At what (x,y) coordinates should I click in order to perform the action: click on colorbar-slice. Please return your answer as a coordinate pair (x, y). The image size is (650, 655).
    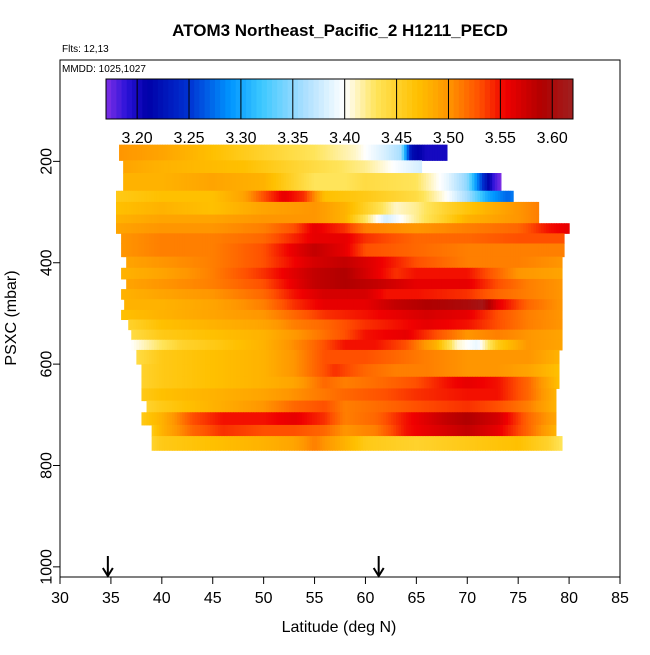
    Looking at the image, I should click on (539, 99).